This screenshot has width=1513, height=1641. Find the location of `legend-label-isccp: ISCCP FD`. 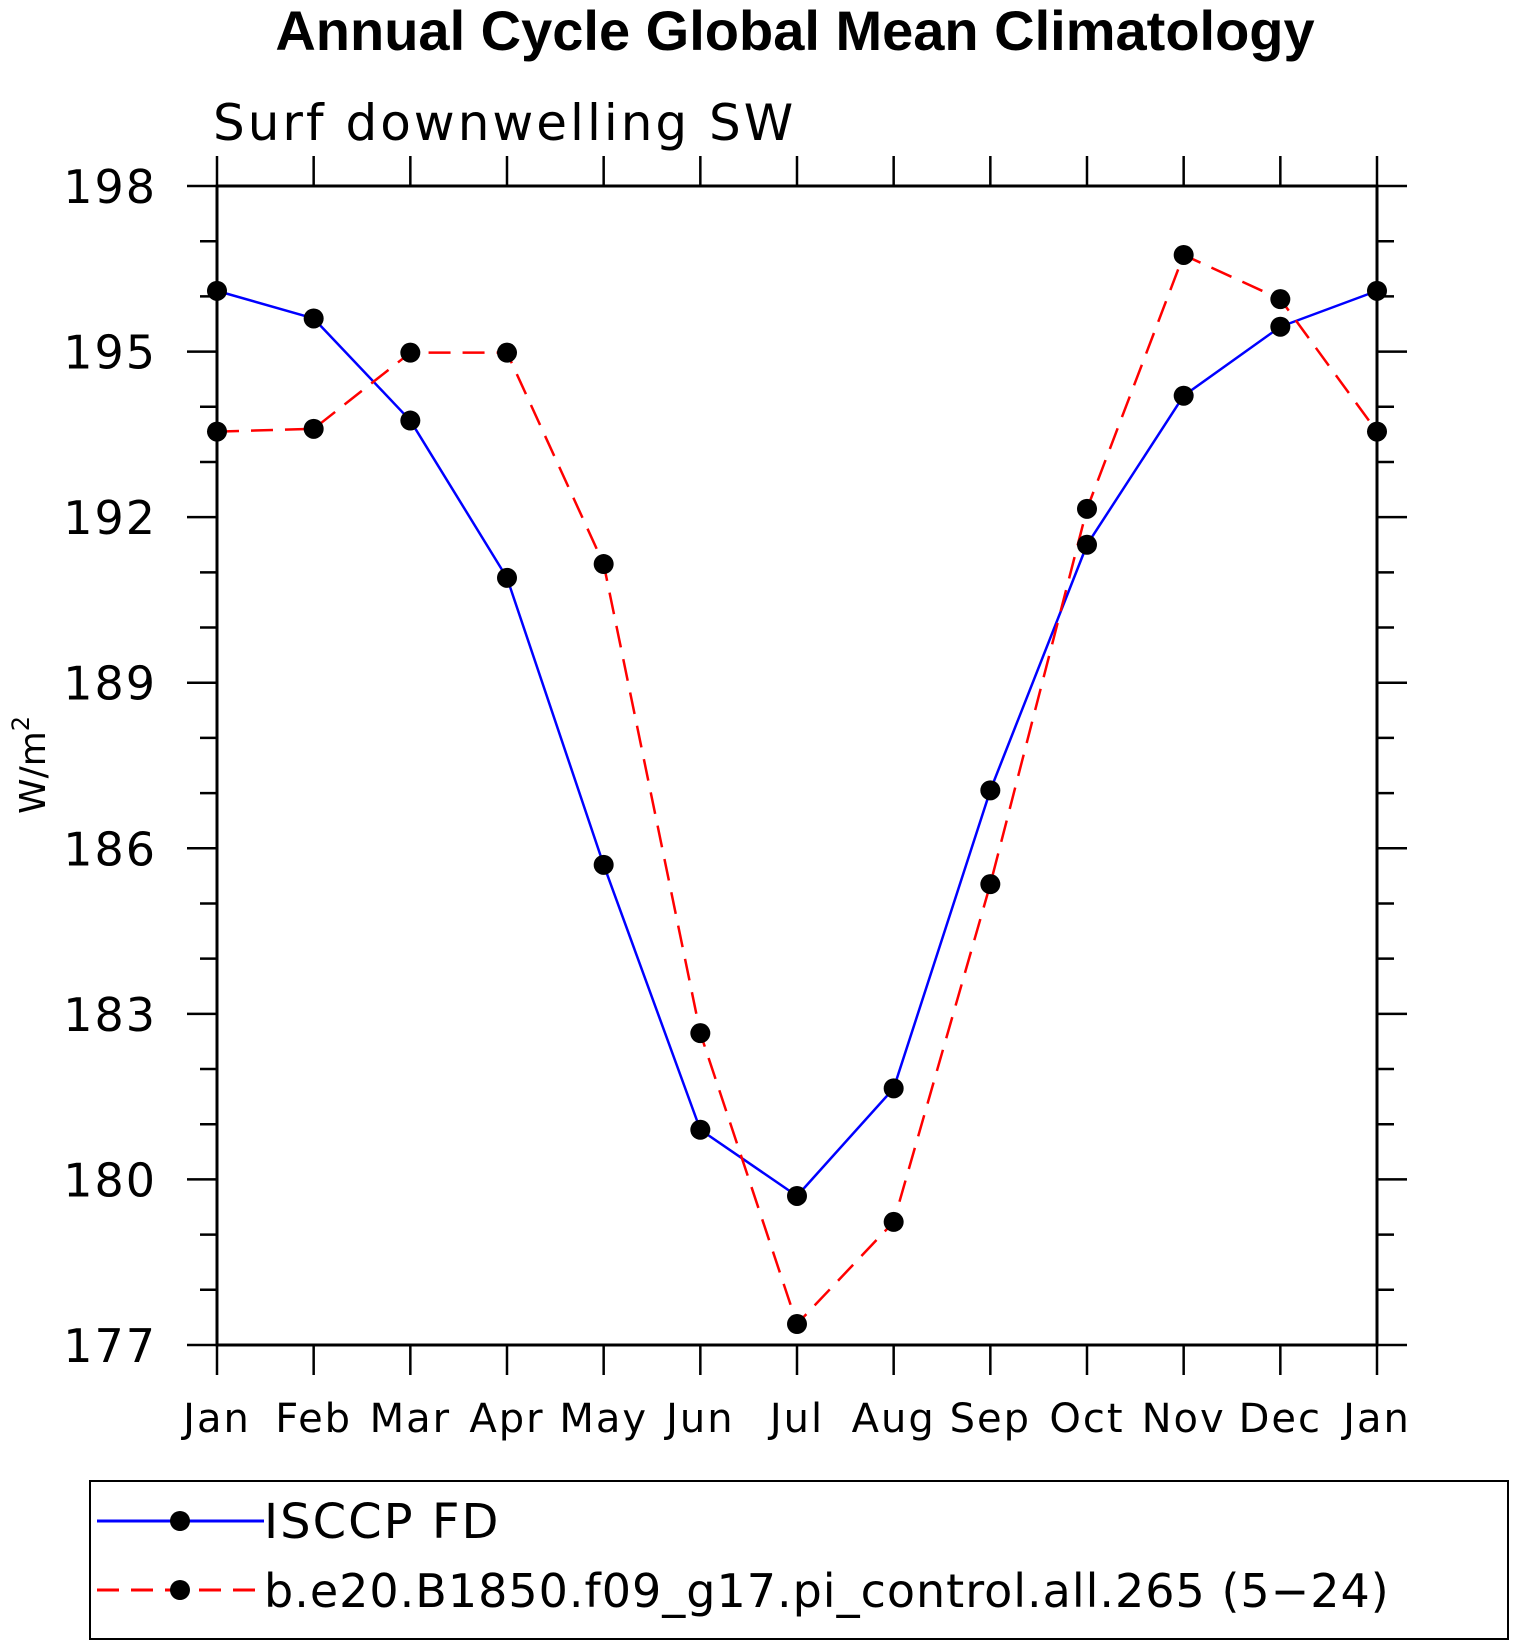

legend-label-isccp: ISCCP FD is located at coordinates (382, 1522).